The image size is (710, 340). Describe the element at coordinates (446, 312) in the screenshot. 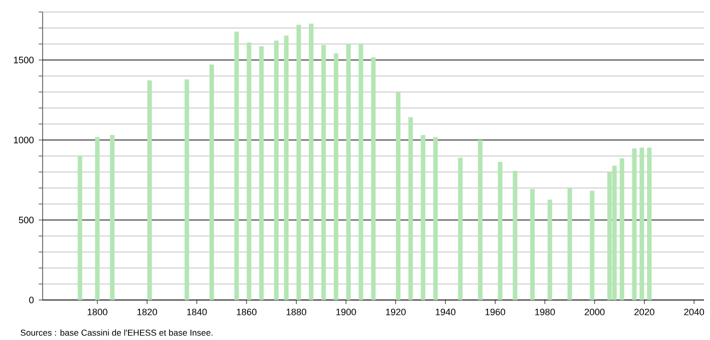

I see `x-tick-label: 1940` at that location.